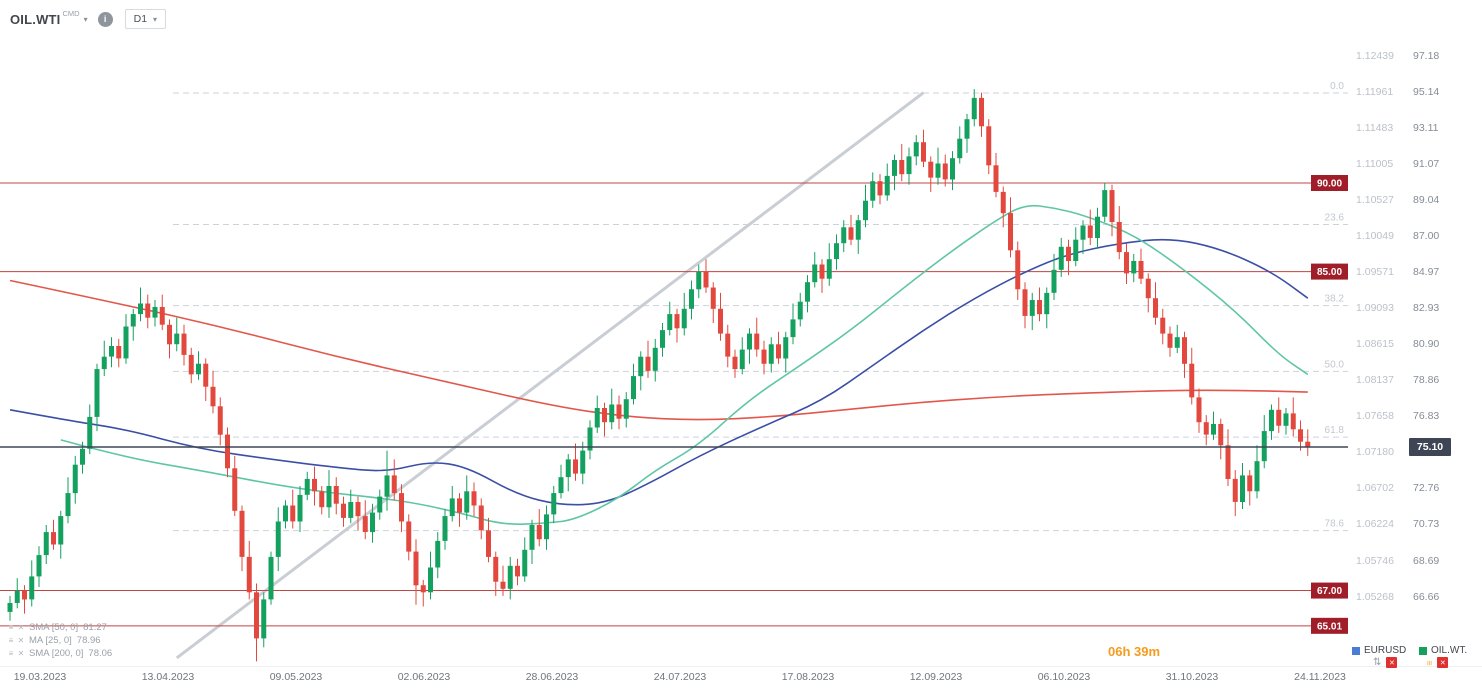  Describe the element at coordinates (936, 677) in the screenshot. I see `date-label: 12.09.2023` at that location.